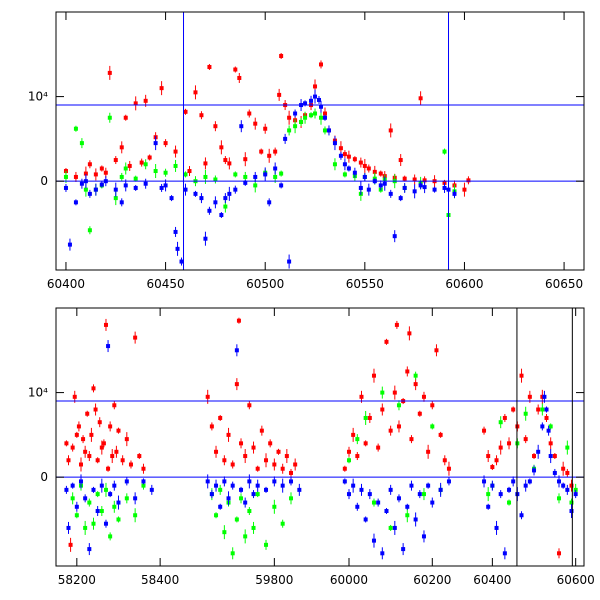 This screenshot has width=600, height=600. I want to click on y-tick-label: 0, so click(44, 181).